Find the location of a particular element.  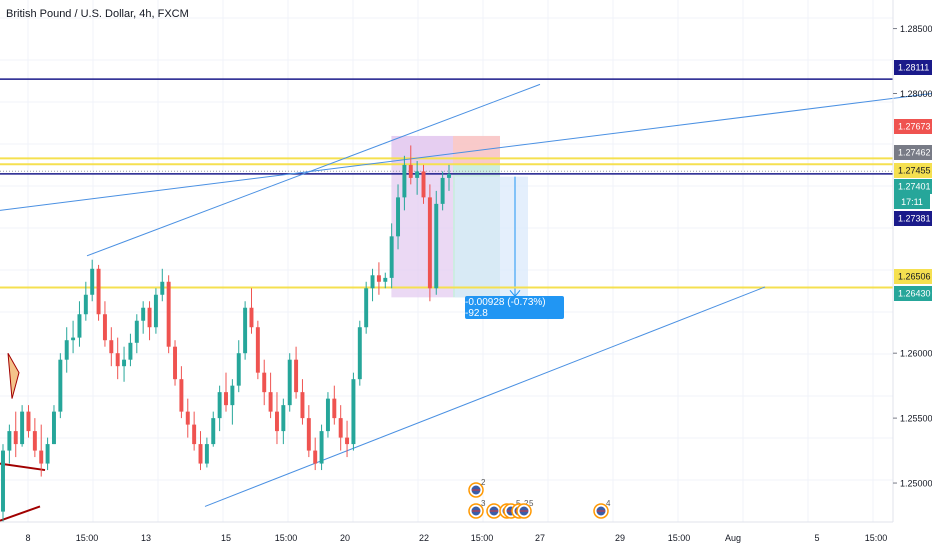

time-axis-label: 15 is located at coordinates (226, 538).